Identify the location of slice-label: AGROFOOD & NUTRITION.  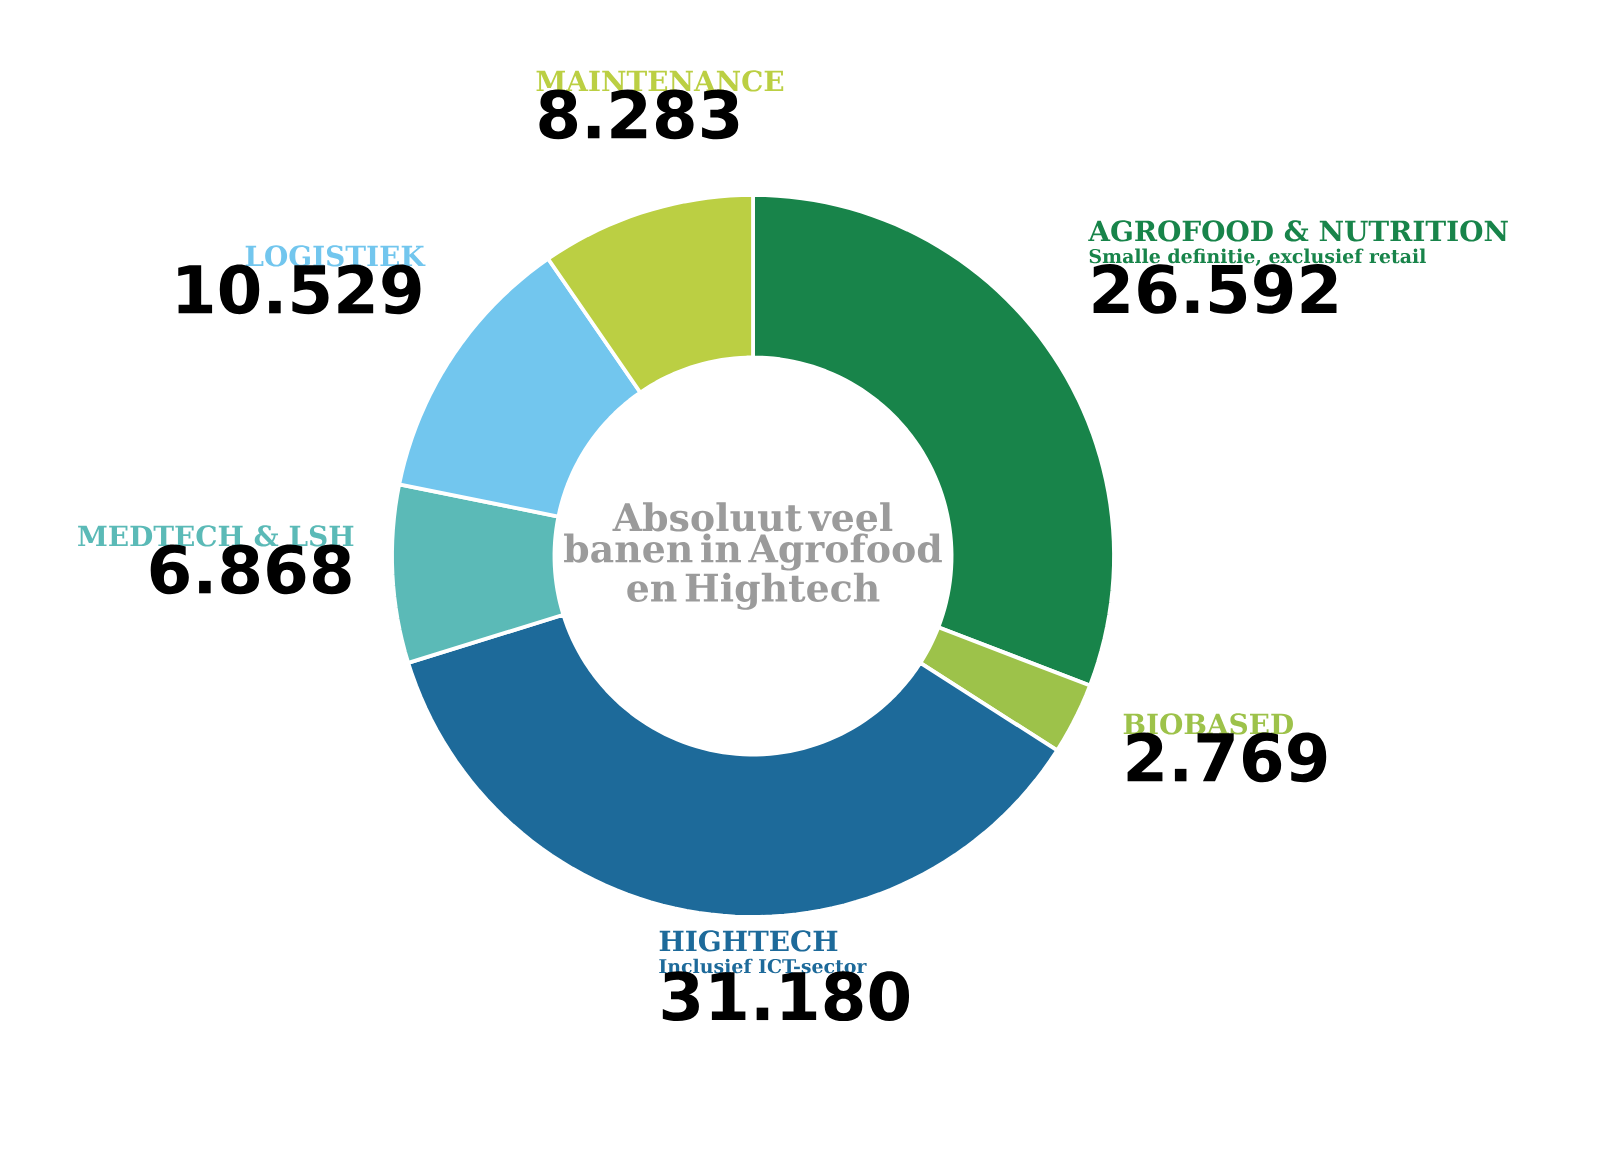
(1298, 231).